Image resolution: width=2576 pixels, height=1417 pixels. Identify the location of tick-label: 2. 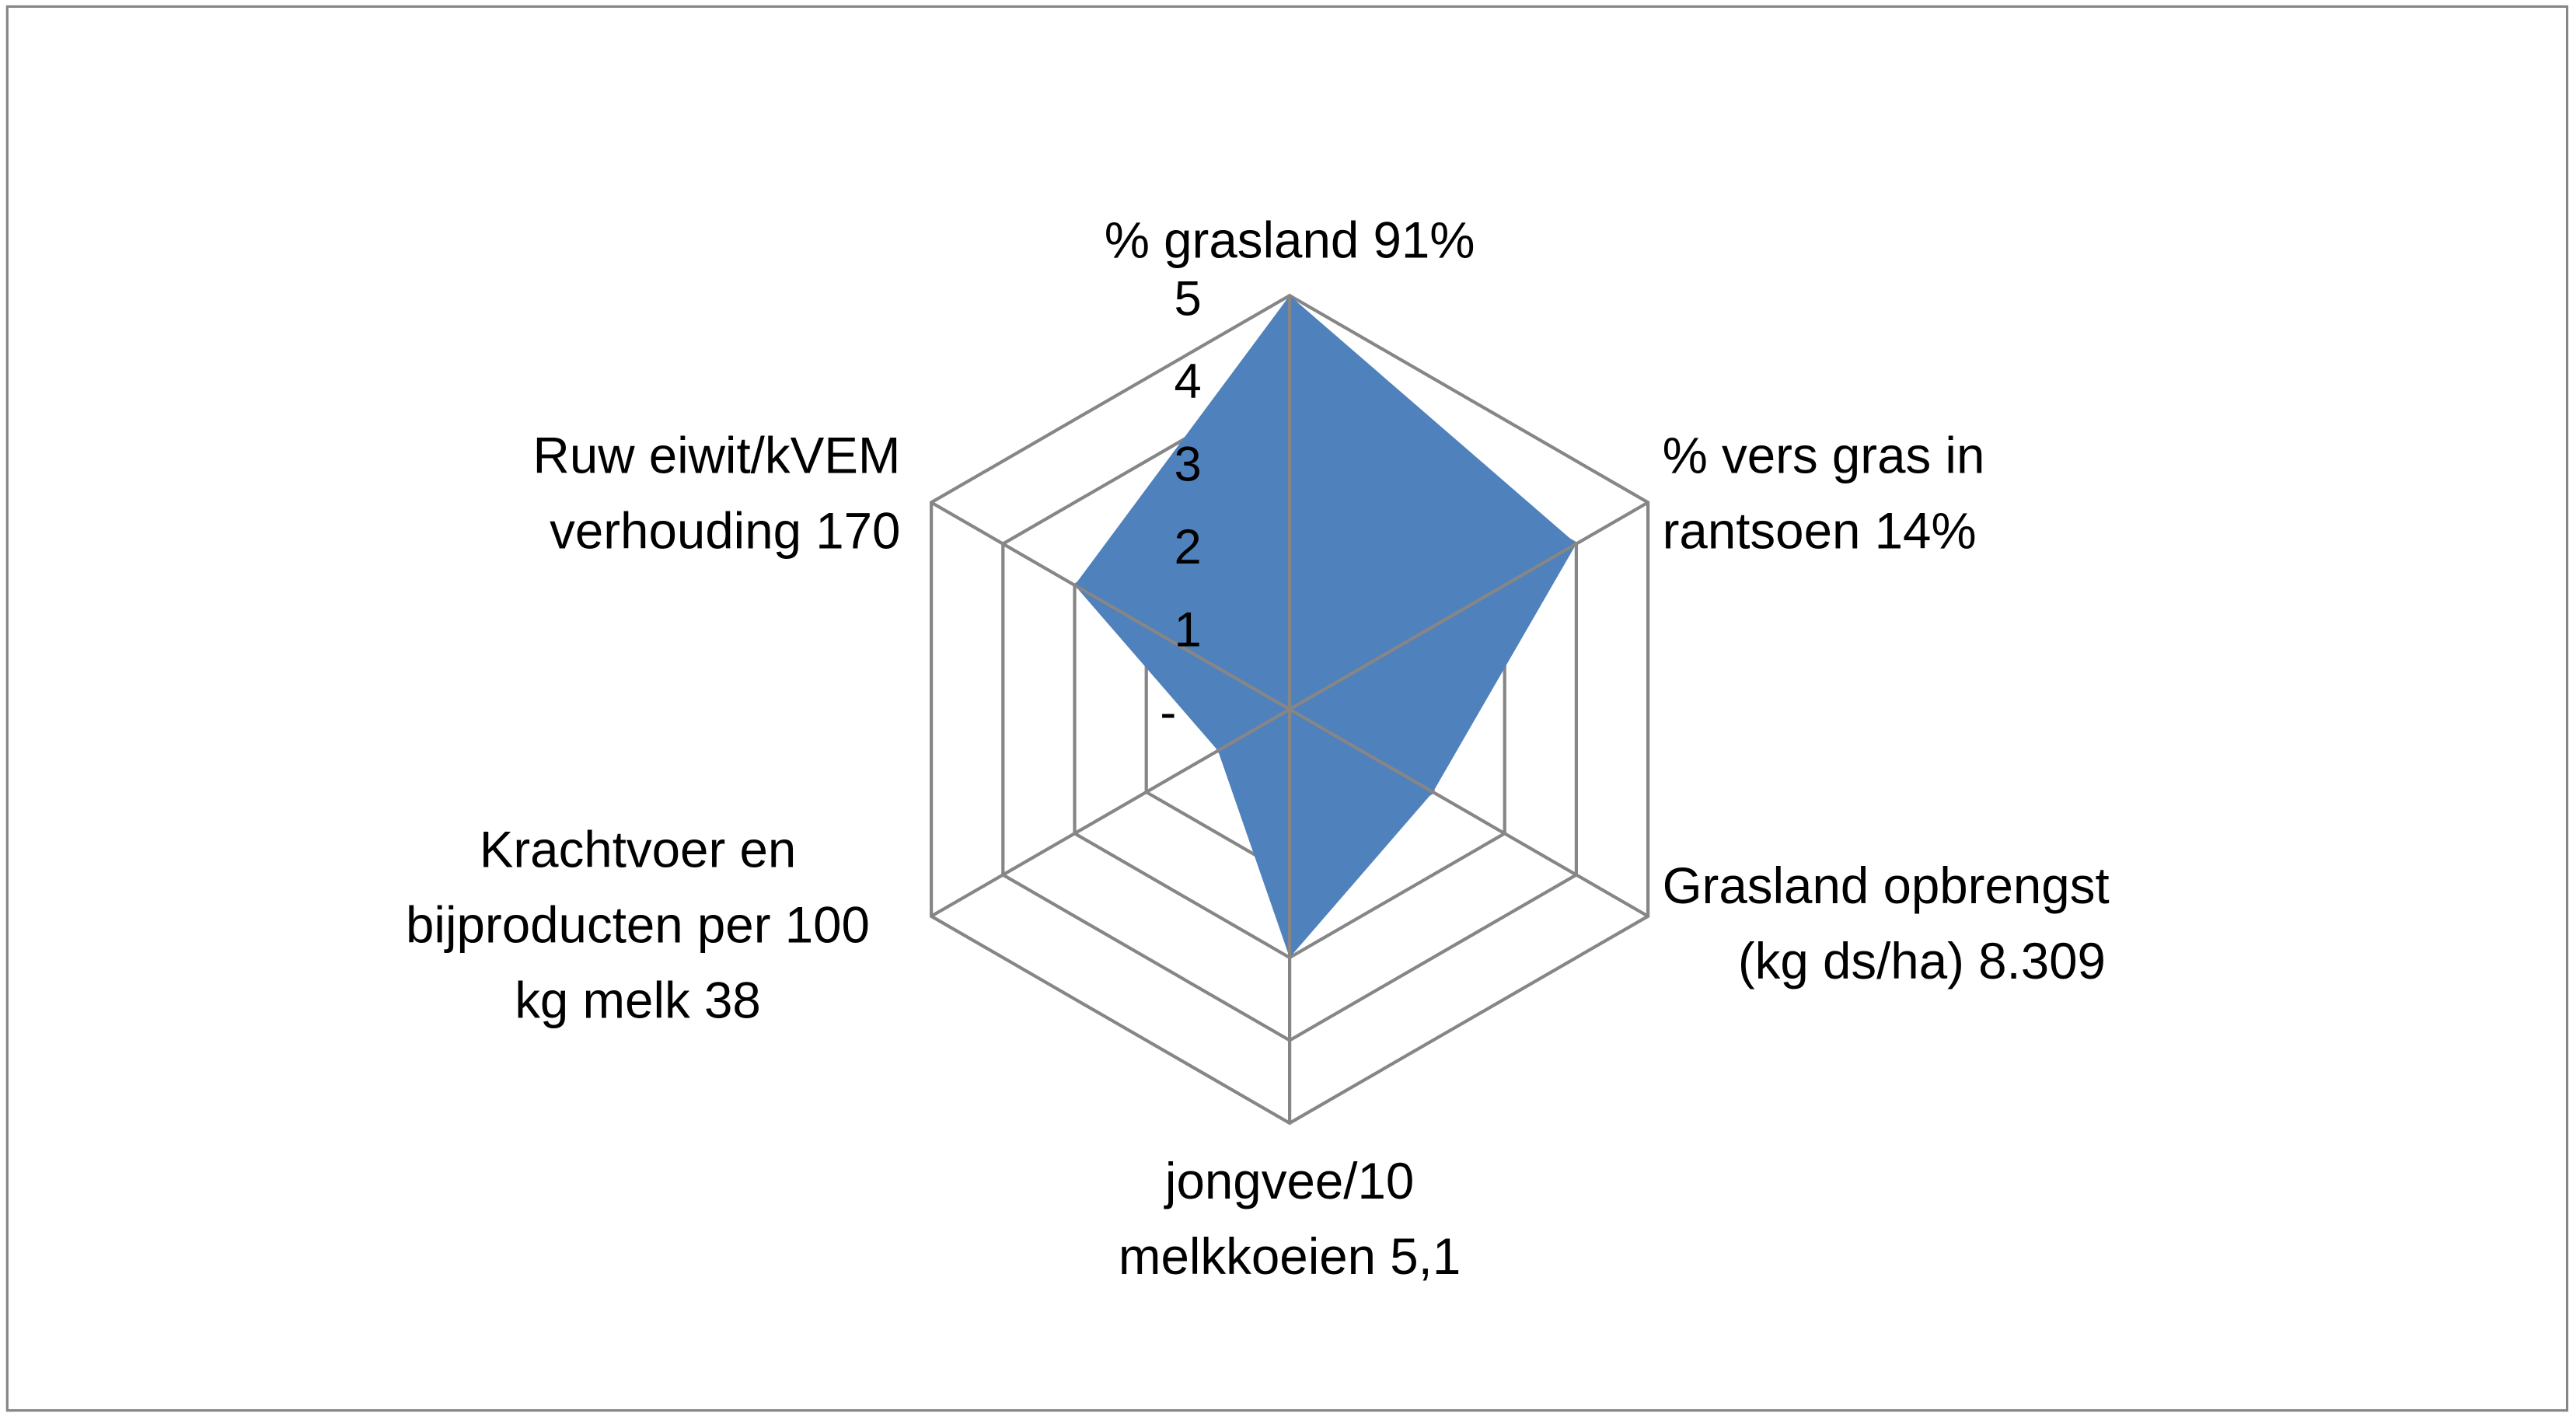
(1188, 547).